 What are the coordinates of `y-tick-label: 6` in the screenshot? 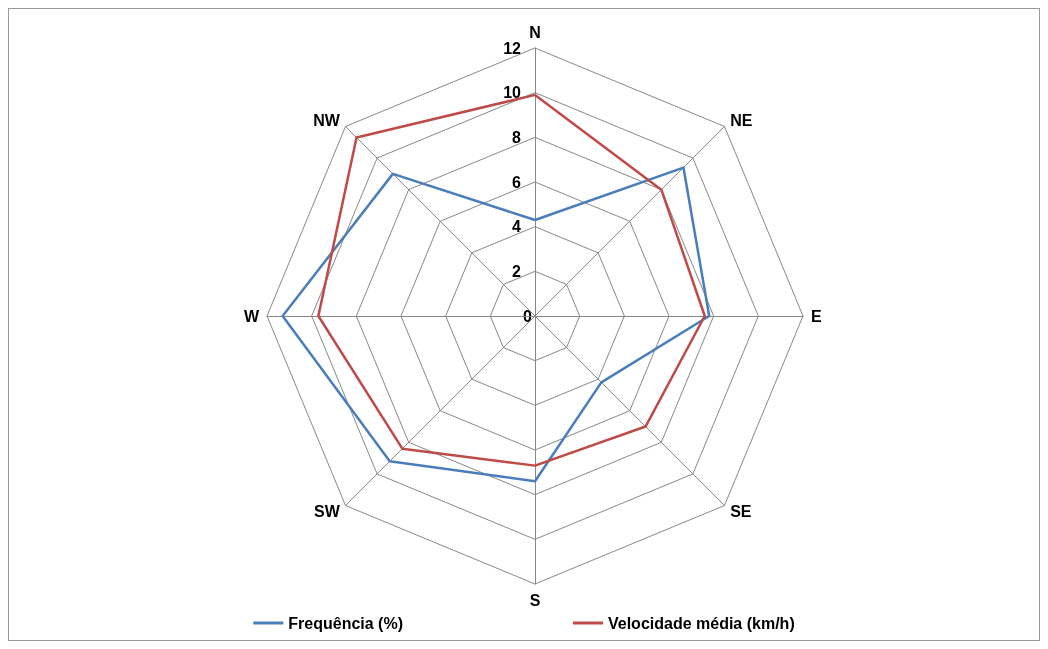 It's located at (517, 182).